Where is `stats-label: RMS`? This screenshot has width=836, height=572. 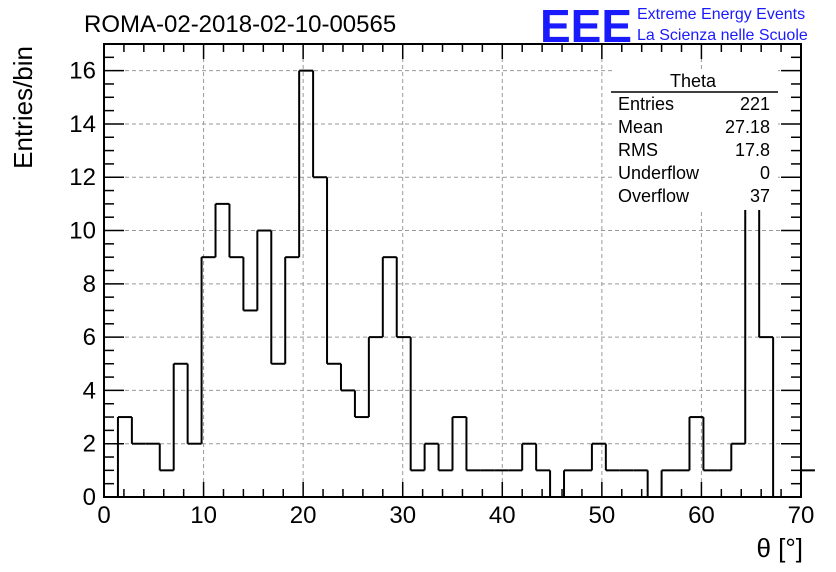
stats-label: RMS is located at coordinates (638, 150).